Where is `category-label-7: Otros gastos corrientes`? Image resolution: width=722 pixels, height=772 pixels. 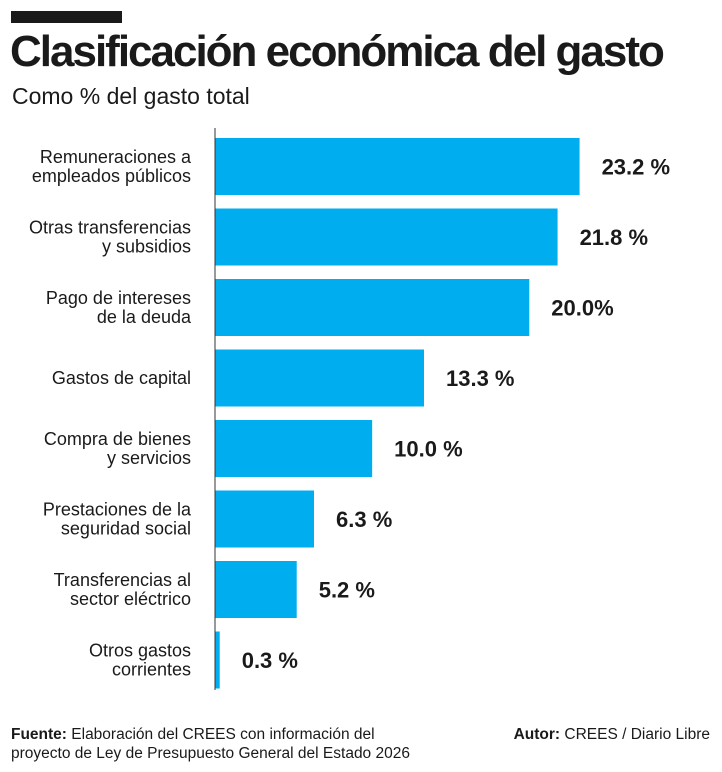 category-label-7: Otros gastos corrientes is located at coordinates (140, 660).